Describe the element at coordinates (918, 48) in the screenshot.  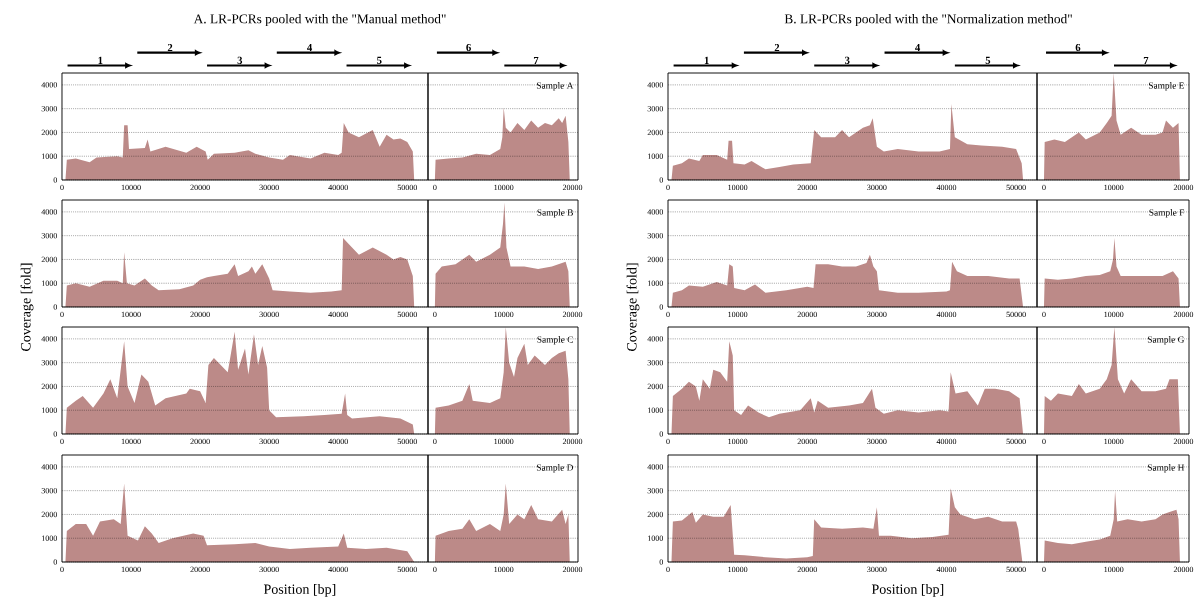
I see `text: 4` at that location.